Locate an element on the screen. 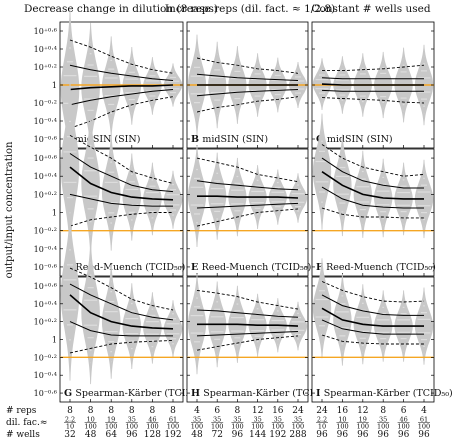  wells-value: 192 is located at coordinates (277, 435).